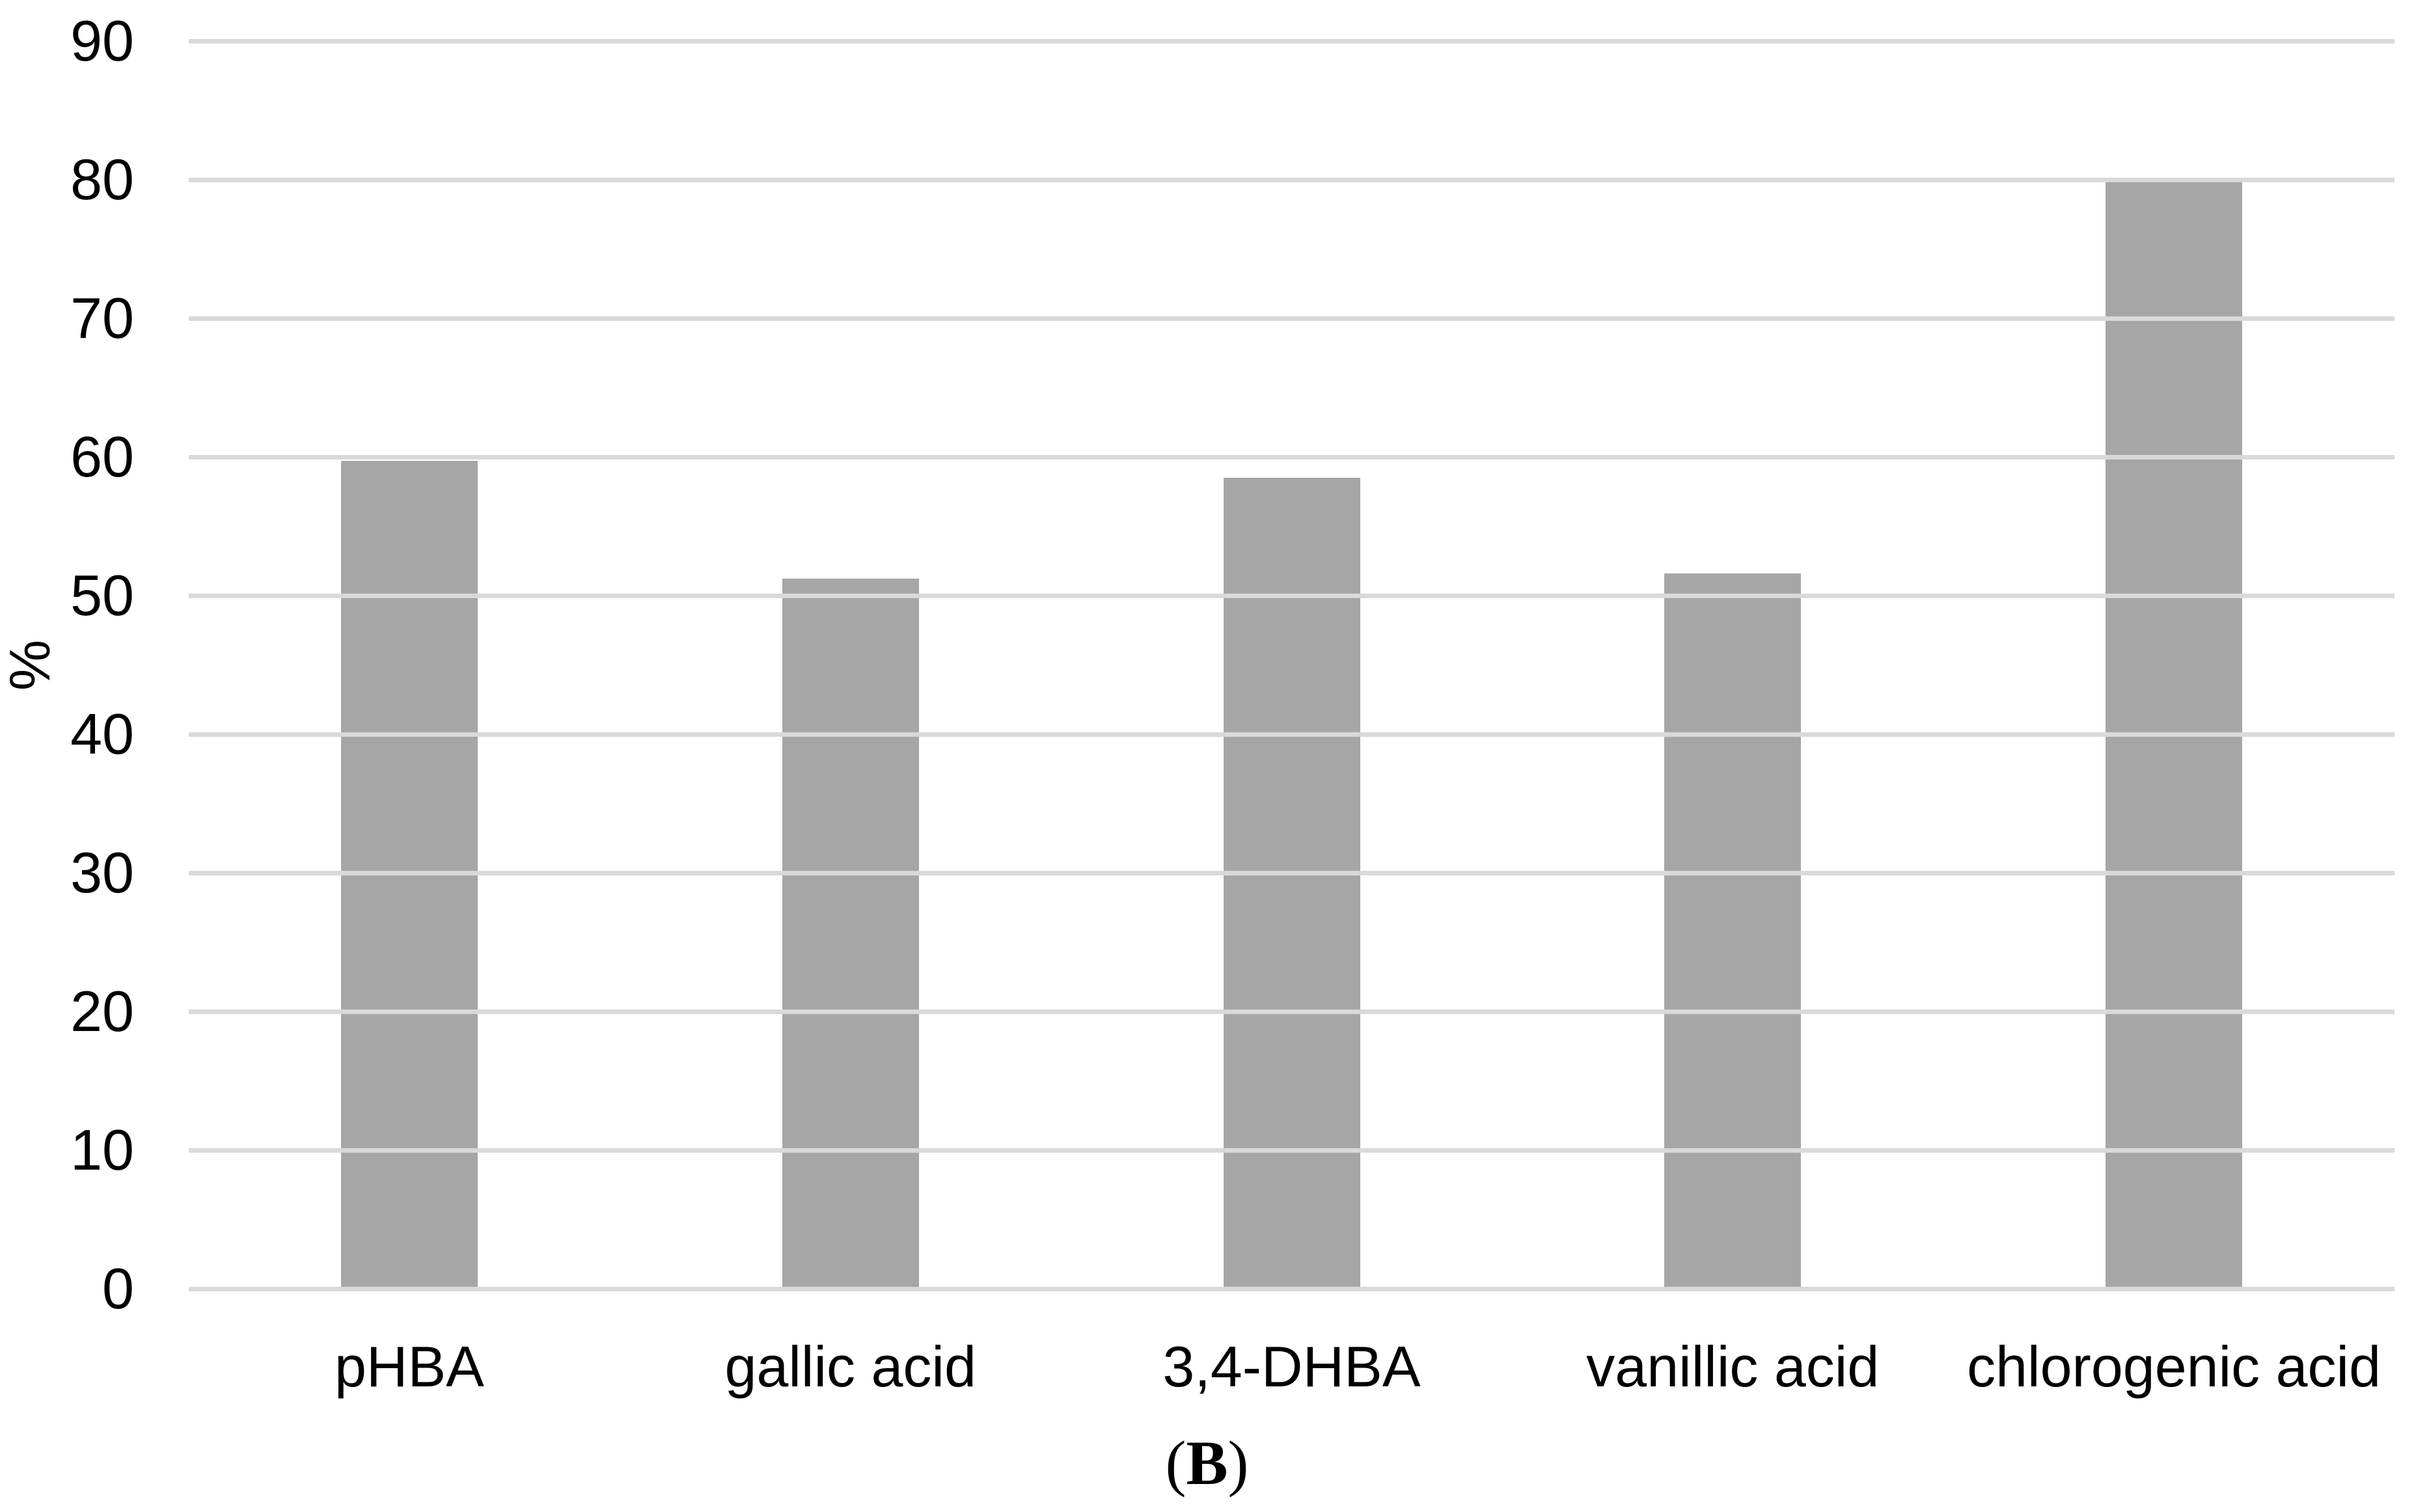  Describe the element at coordinates (1292, 883) in the screenshot. I see `bar-3-4-dhba` at that location.